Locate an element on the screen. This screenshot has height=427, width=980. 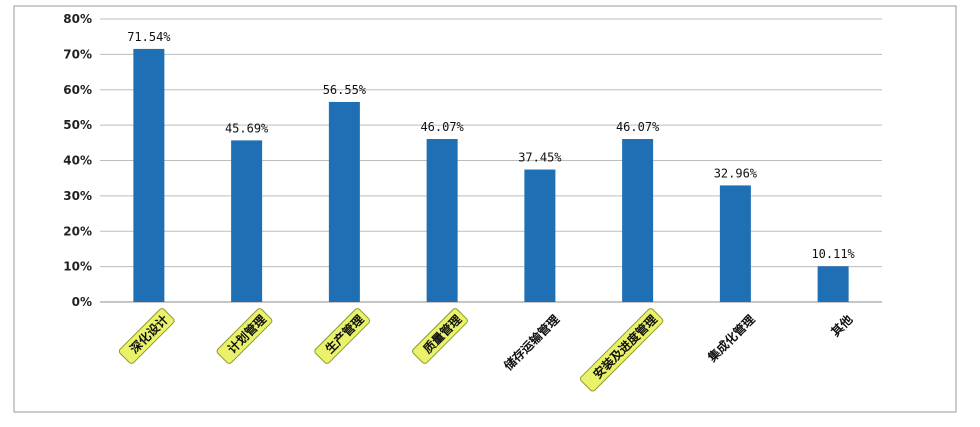
data-label: 71.54% is located at coordinates (149, 37).